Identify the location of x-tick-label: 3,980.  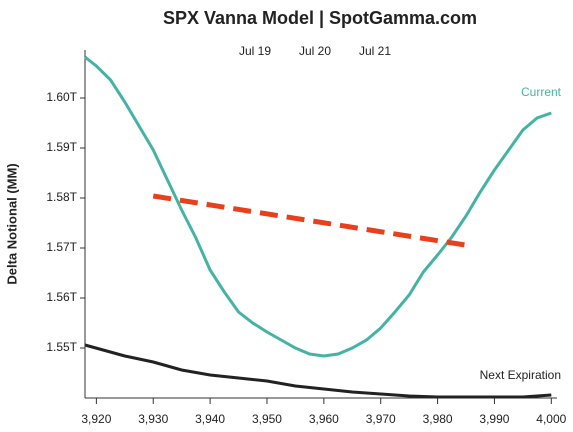
(438, 419).